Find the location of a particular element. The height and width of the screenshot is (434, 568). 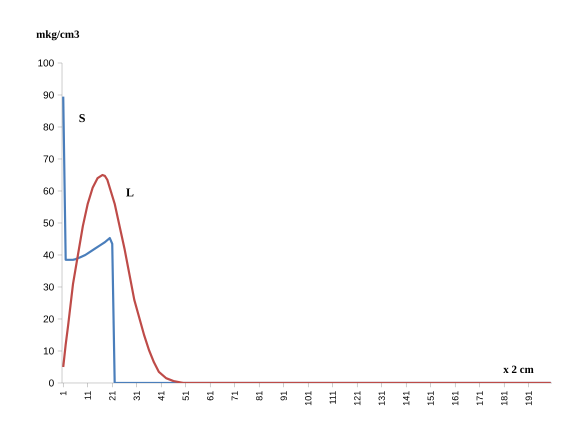

y-axis-title: mkg/cm3 is located at coordinates (58, 35).